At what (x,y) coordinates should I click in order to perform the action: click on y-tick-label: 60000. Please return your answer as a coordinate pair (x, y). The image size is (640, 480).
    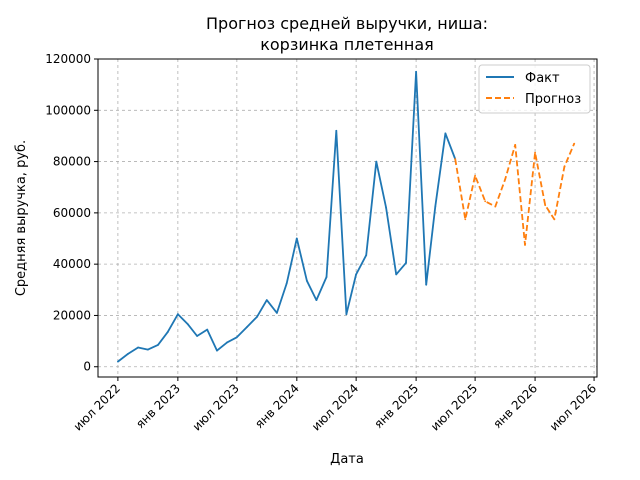
    Looking at the image, I should click on (72, 213).